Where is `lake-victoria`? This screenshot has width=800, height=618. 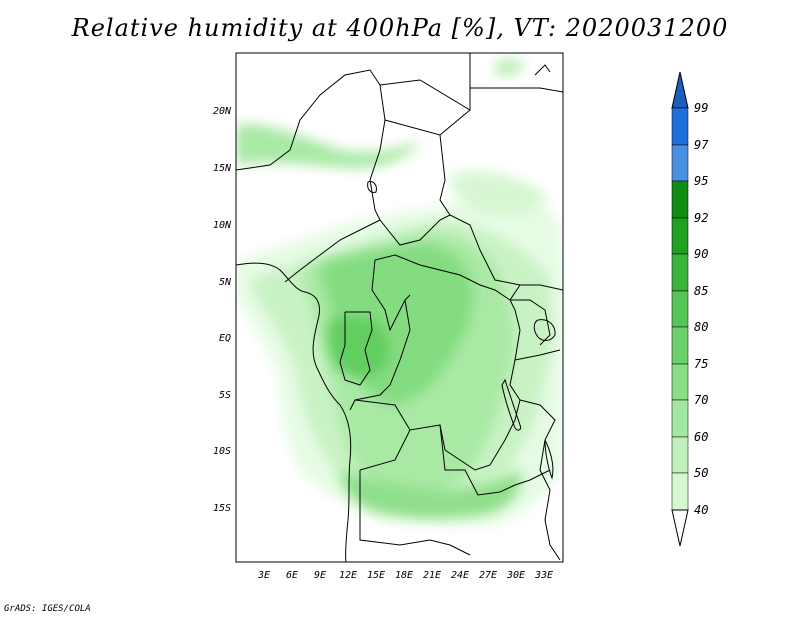 lake-victoria is located at coordinates (544, 330).